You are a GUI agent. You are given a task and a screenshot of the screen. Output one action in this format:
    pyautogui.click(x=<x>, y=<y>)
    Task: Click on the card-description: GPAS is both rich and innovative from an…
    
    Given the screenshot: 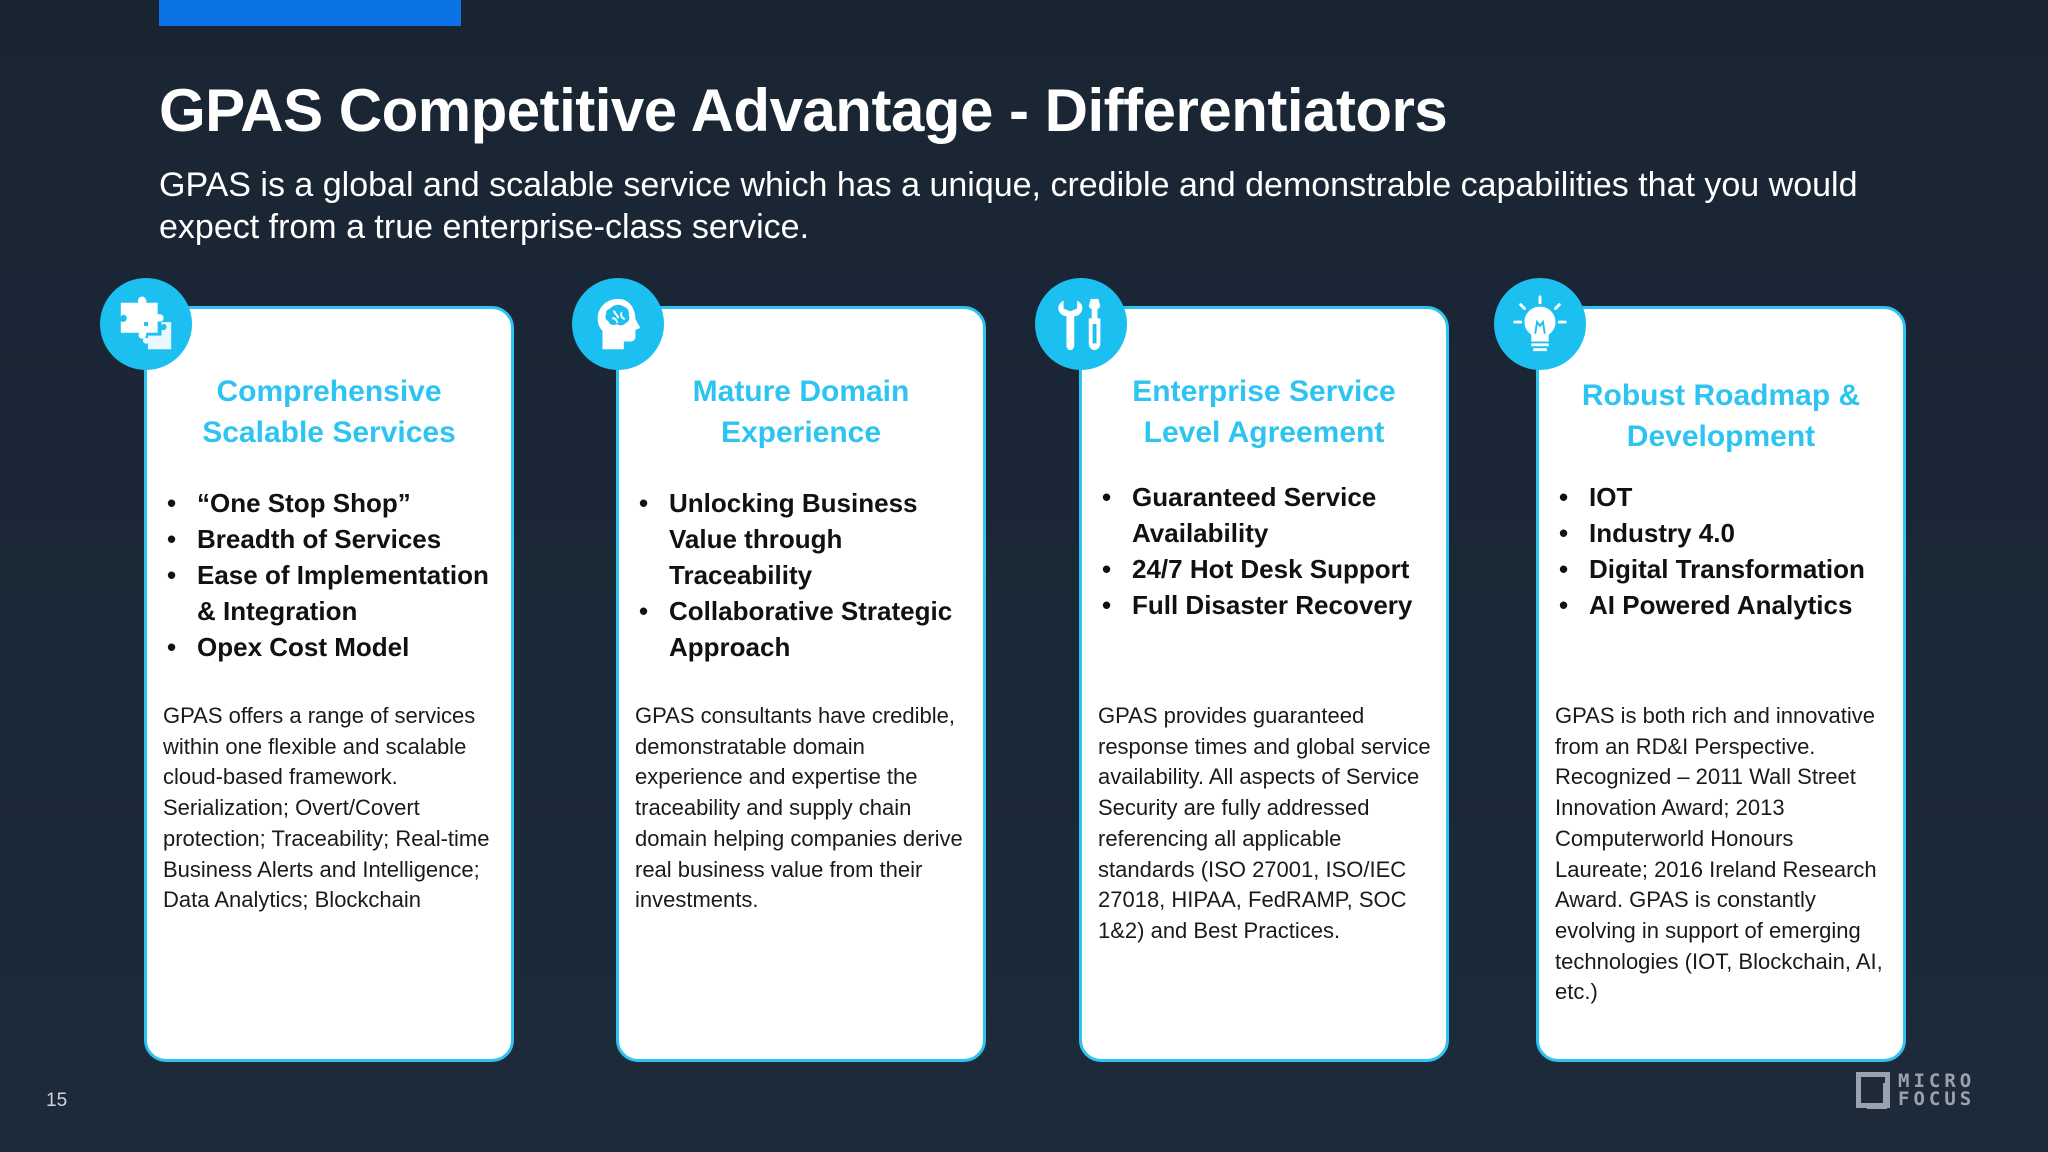 What is the action you would take?
    pyautogui.click(x=1719, y=854)
    